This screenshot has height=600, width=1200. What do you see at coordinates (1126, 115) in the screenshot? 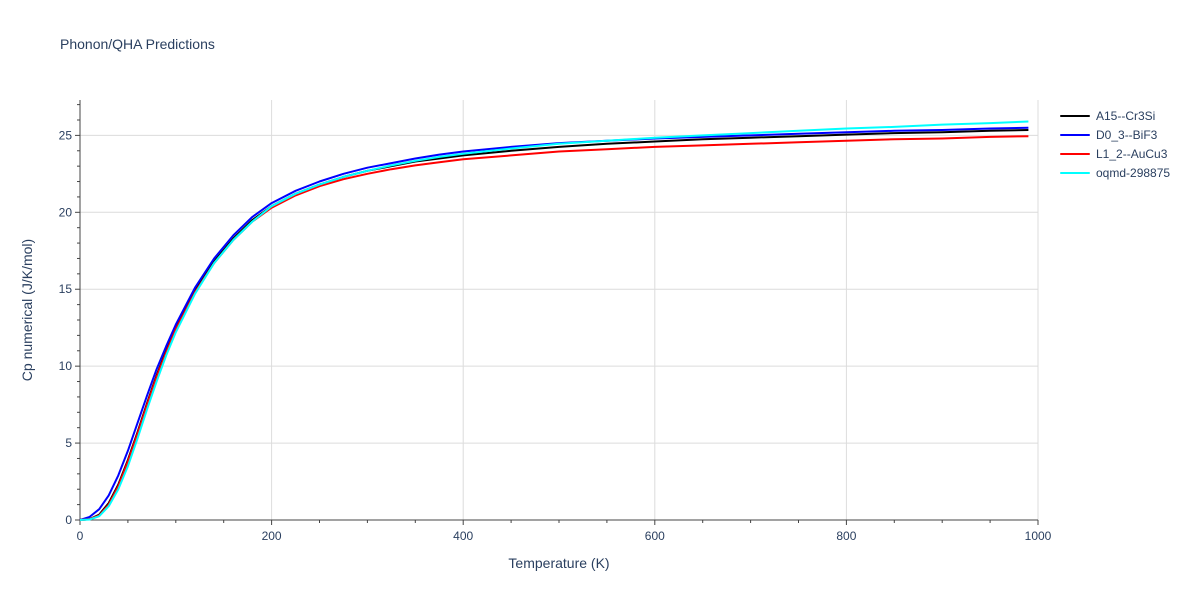
I see `legend-label: A15--Cr3Si` at bounding box center [1126, 115].